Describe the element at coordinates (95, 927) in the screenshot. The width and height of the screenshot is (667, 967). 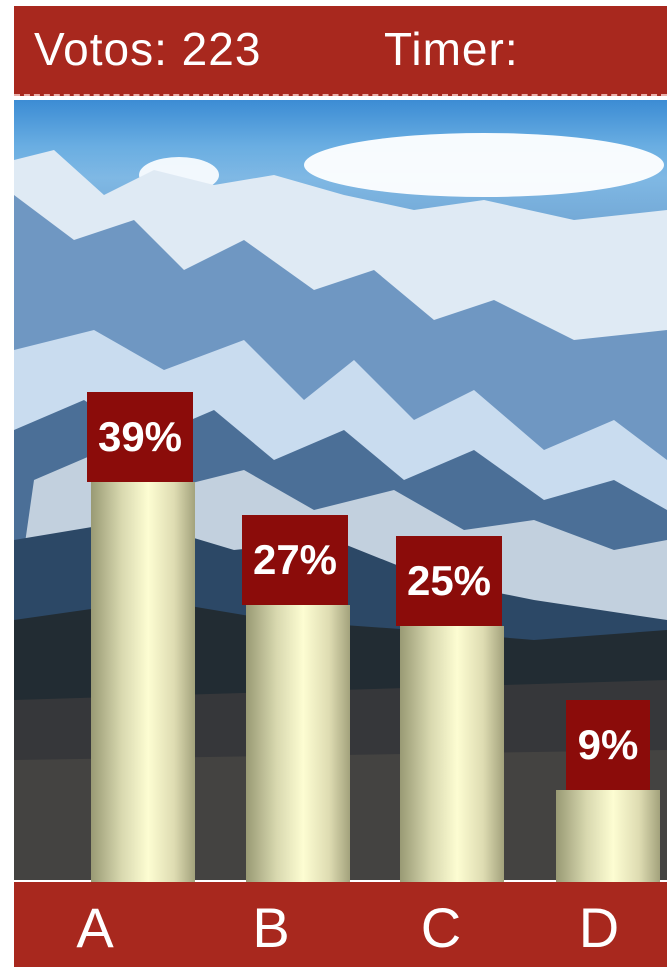
I see `category-label-a: A` at that location.